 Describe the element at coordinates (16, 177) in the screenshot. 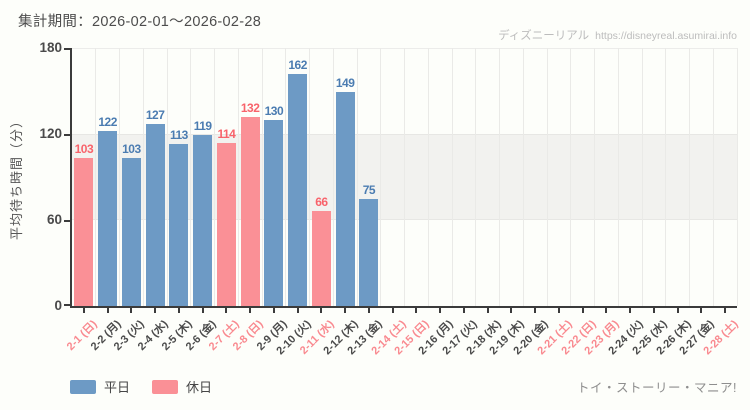

I see `y-axis-title: 平均待ち時間（分）` at that location.